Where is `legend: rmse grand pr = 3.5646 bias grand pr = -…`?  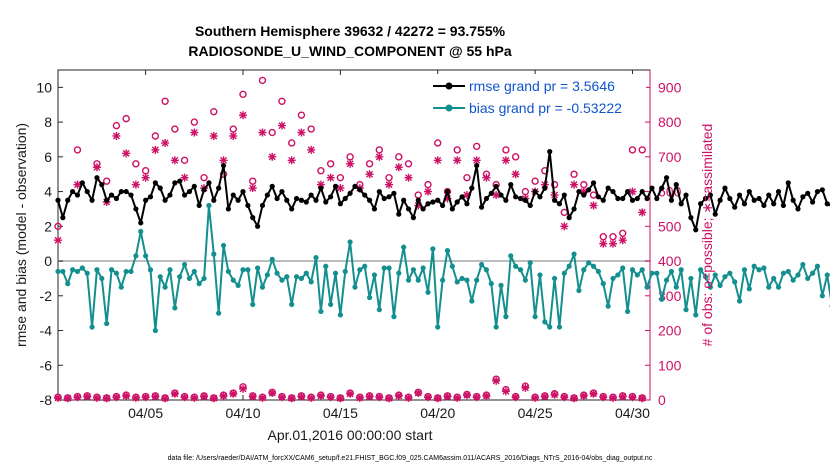
legend: rmse grand pr = 3.5646 bias grand pr = -… is located at coordinates (537, 97).